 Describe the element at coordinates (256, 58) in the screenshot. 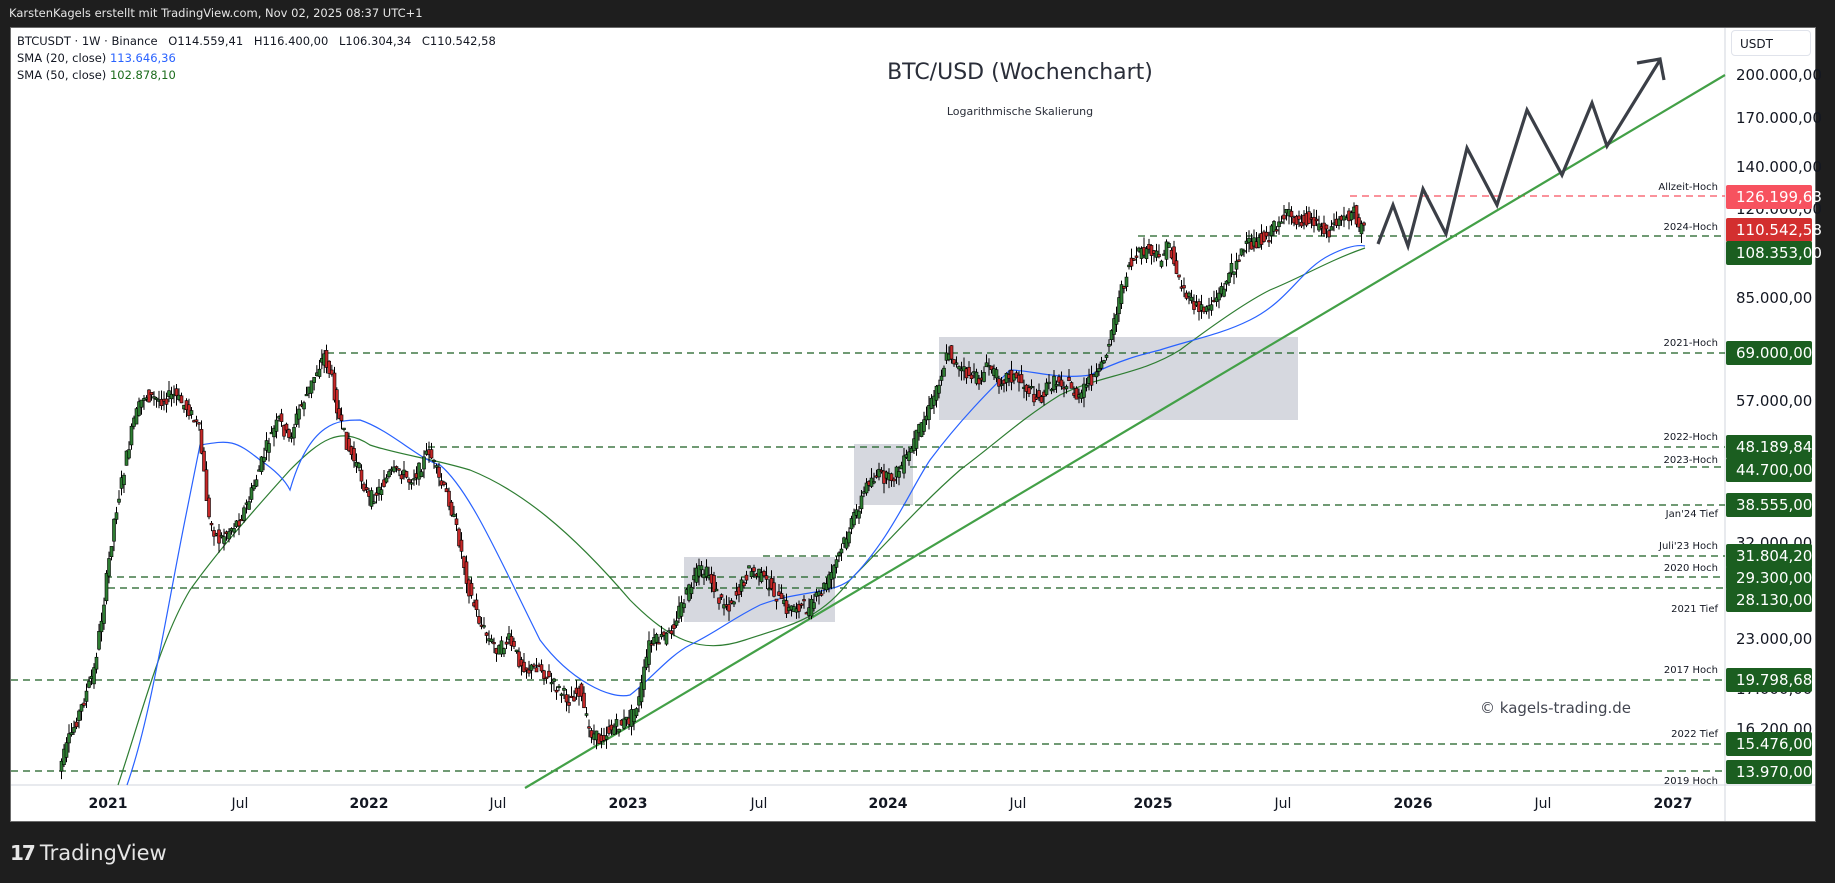

I see `sma20-row: SMA (20, close) 113.646,36` at that location.